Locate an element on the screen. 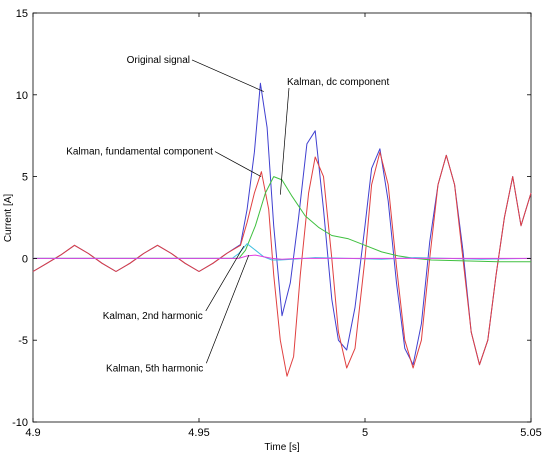  annotation-h5: Kalman, 5th harmonic is located at coordinates (154, 368).